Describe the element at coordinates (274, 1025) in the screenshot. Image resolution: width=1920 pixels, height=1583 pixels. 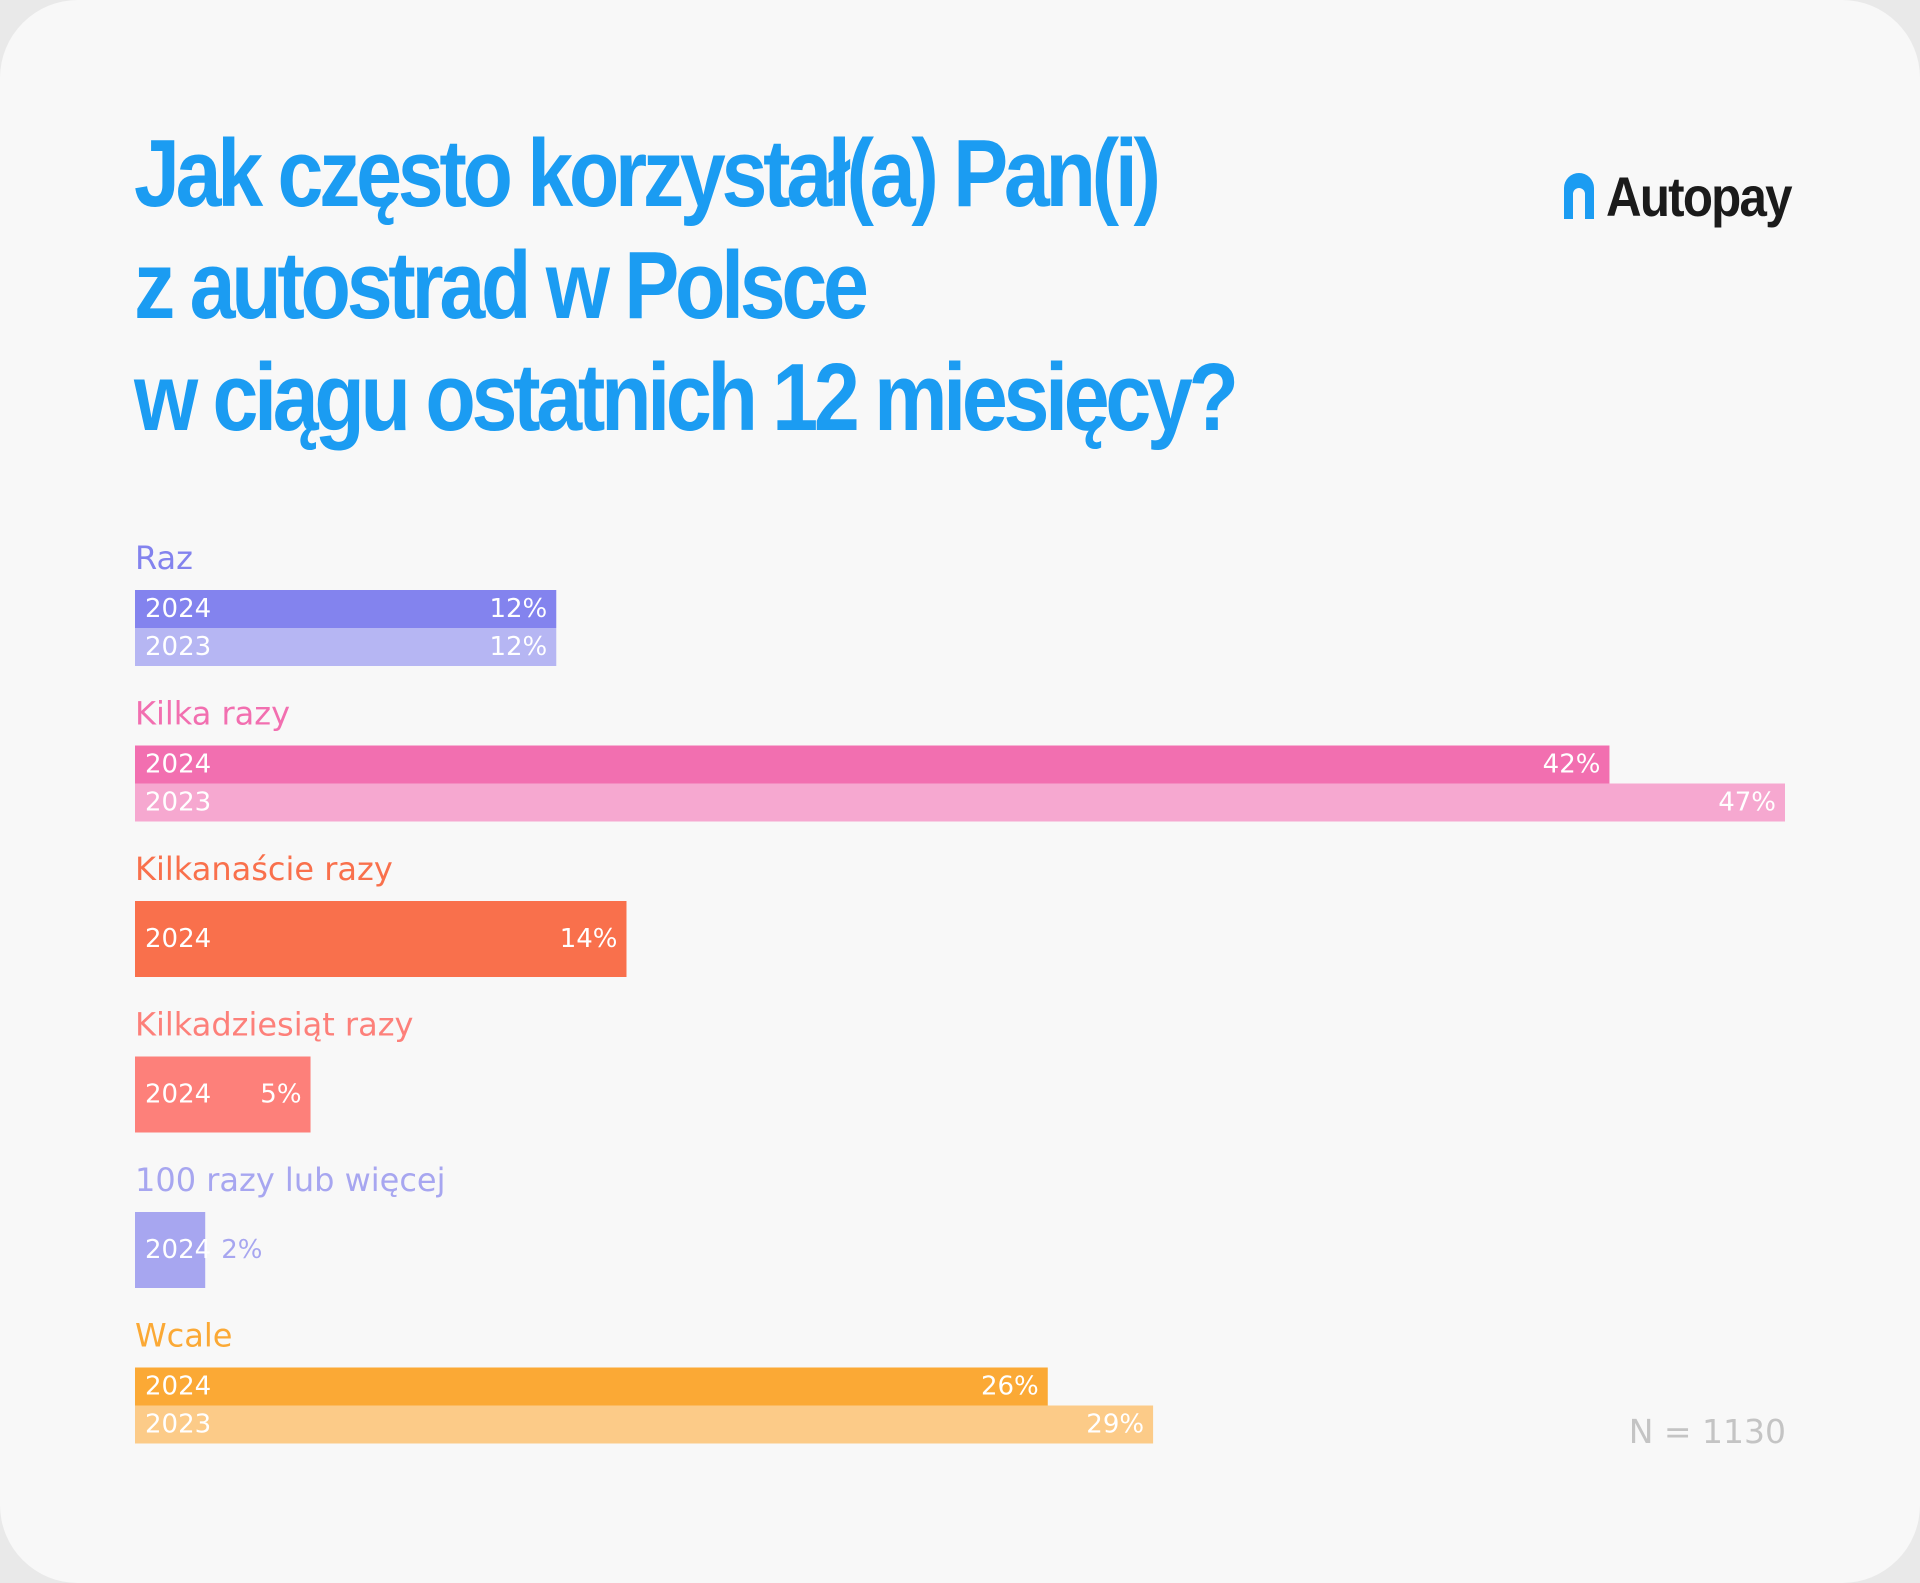
I see `group-label: Kilkadziesiąt razy` at that location.